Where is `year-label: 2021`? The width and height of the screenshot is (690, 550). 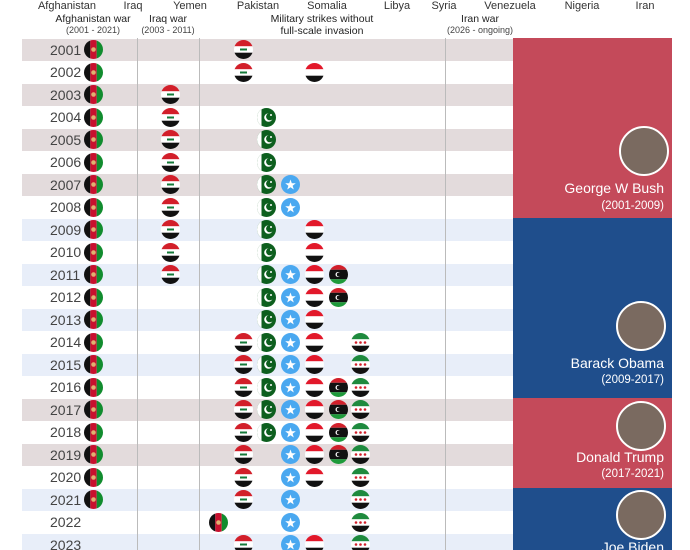 year-label: 2021 is located at coordinates (66, 499).